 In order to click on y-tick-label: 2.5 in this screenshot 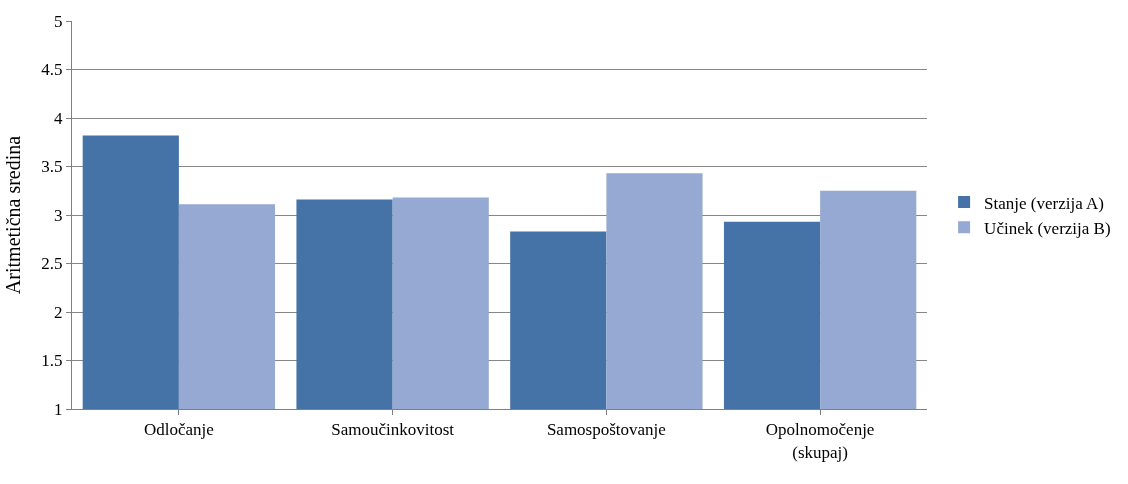, I will do `click(52, 264)`.